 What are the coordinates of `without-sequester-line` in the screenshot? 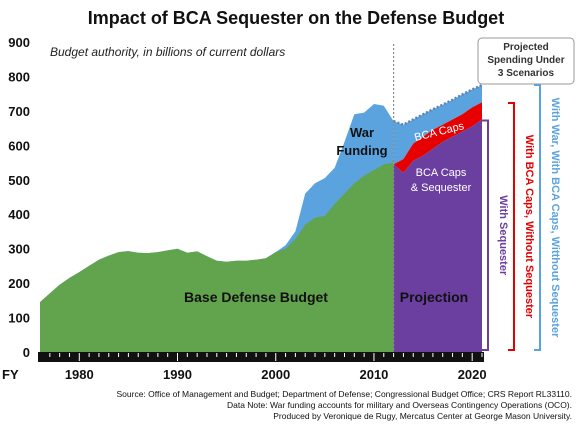 It's located at (438, 105).